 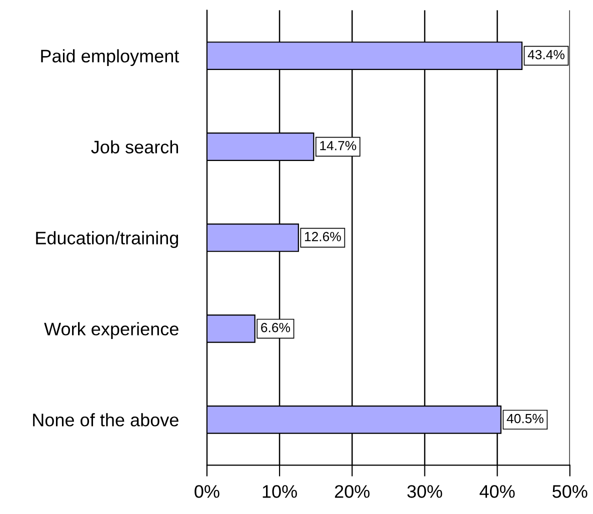 I want to click on y-tick-label: Job search, so click(x=134, y=147).